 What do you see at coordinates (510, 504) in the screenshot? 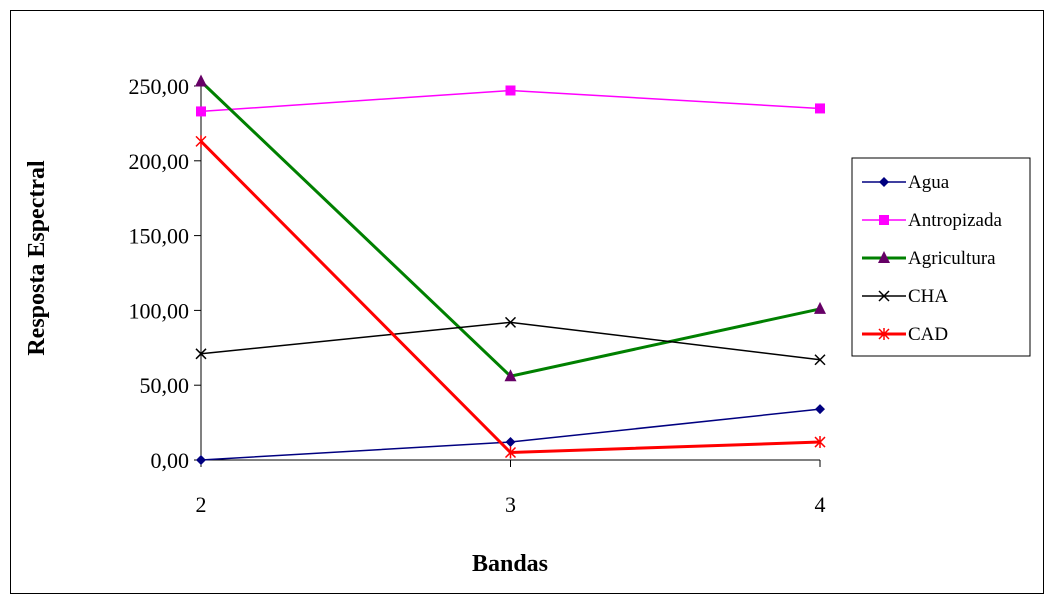
I see `x-tick-label: 3` at bounding box center [510, 504].